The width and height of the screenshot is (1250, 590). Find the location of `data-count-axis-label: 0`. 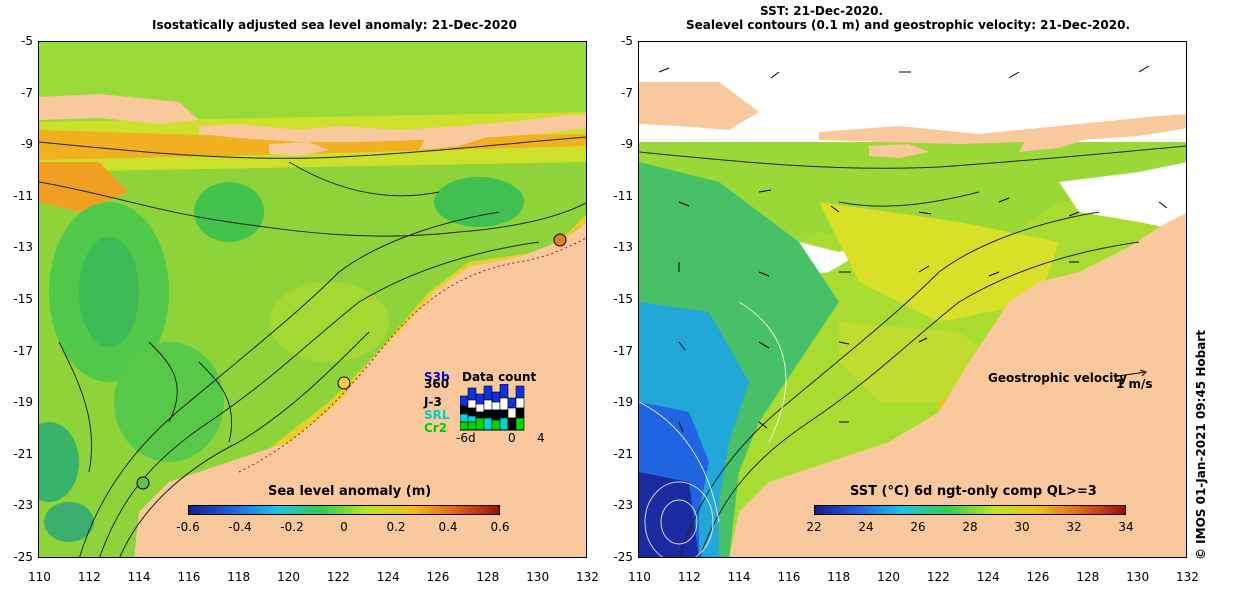

data-count-axis-label: 0 is located at coordinates (512, 438).